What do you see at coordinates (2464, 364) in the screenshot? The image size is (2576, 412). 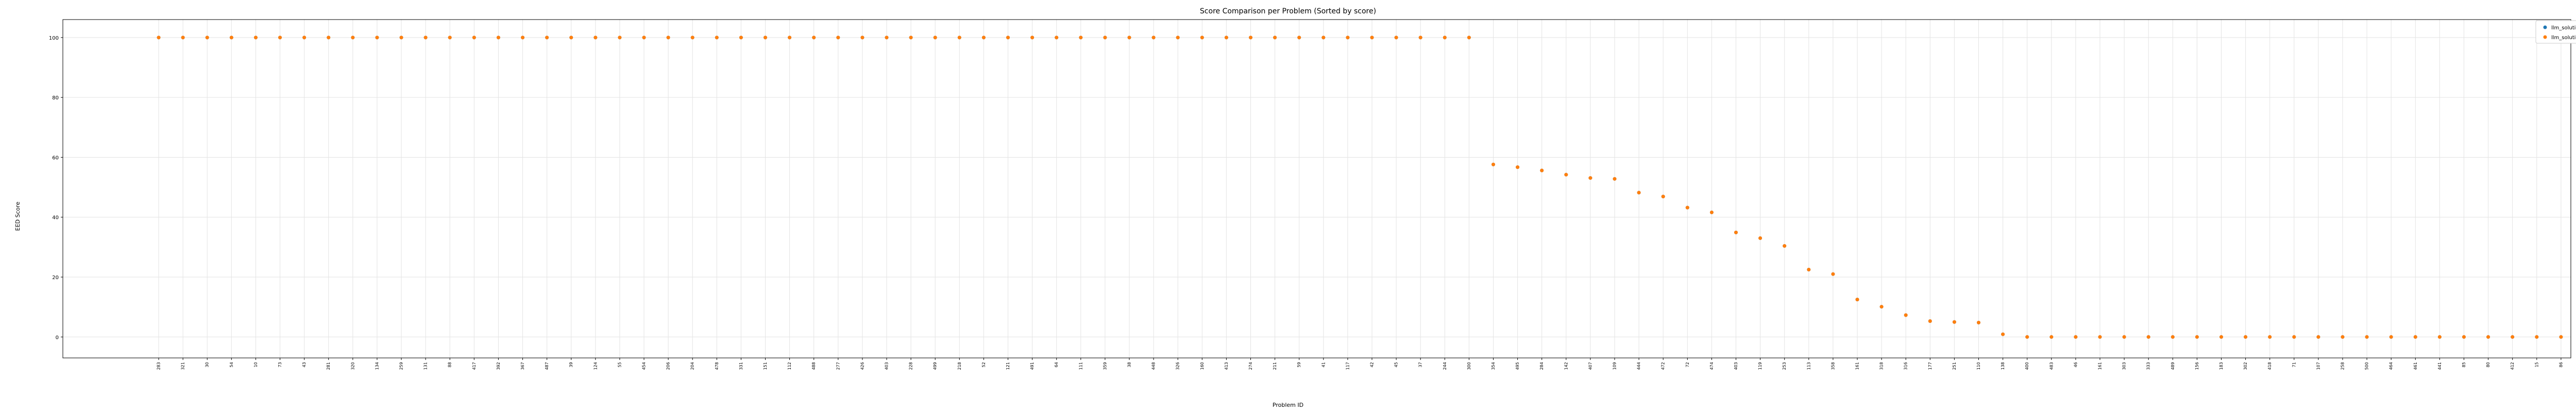 I see `x-tick-label: 85` at bounding box center [2464, 364].